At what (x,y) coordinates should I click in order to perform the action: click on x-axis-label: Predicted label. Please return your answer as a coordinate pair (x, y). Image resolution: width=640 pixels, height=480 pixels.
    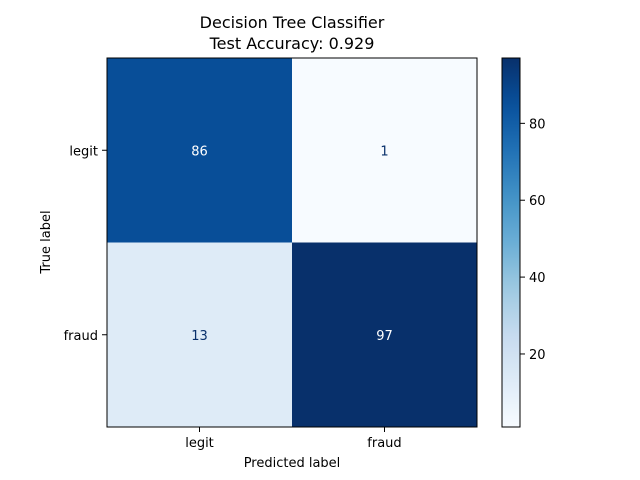
    Looking at the image, I should click on (292, 463).